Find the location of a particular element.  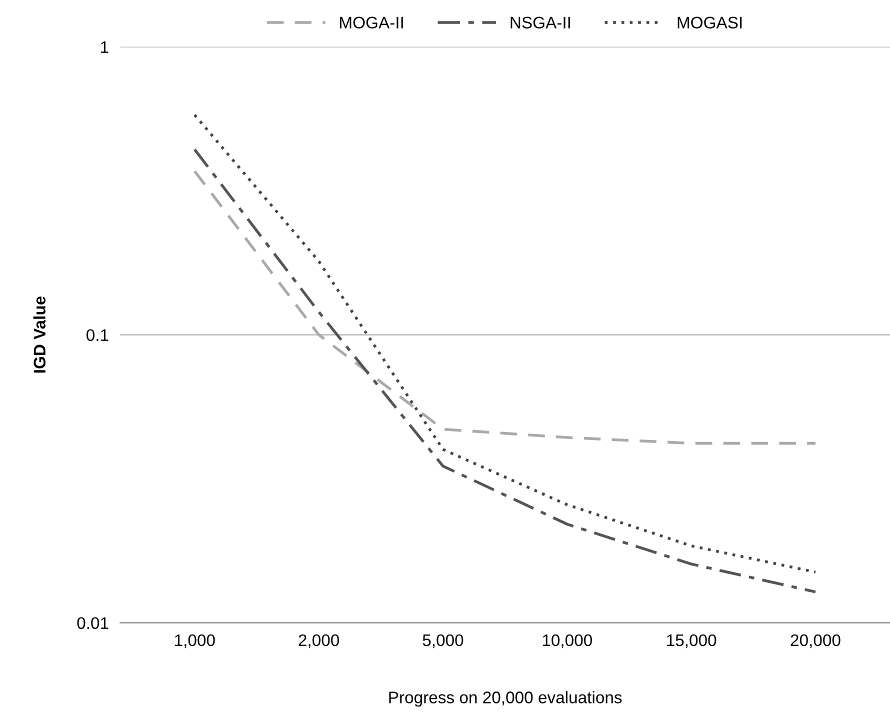

y-tick-label: 1 is located at coordinates (104, 47).